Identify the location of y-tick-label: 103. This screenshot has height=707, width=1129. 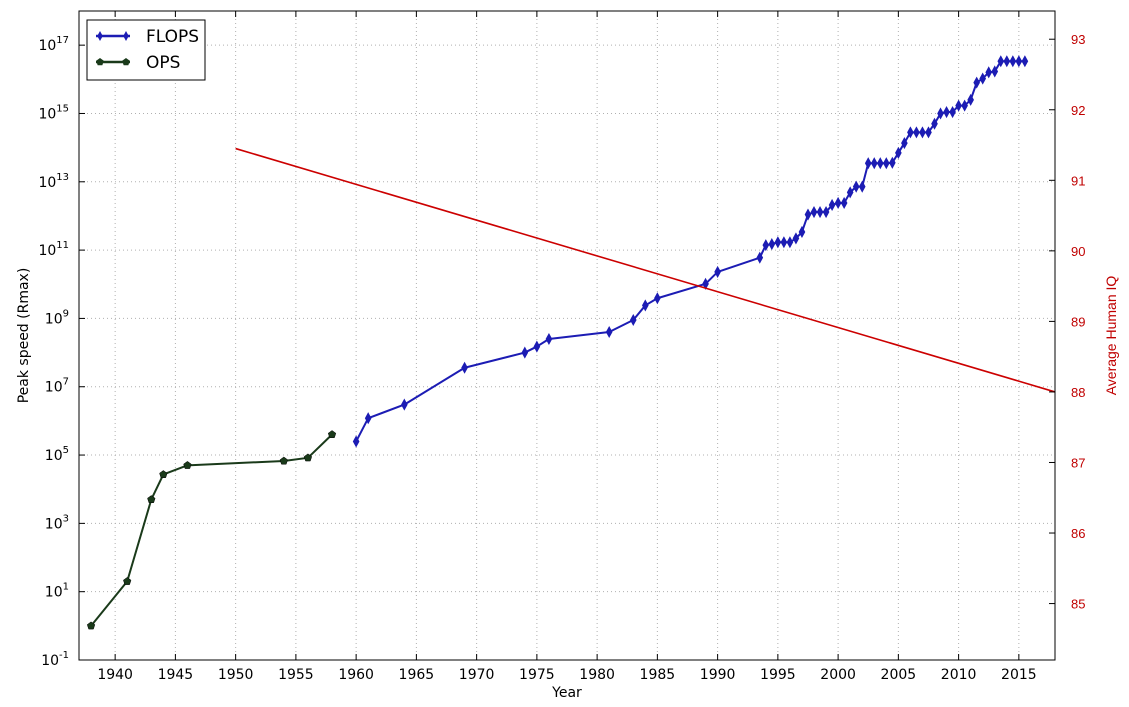
(57, 522).